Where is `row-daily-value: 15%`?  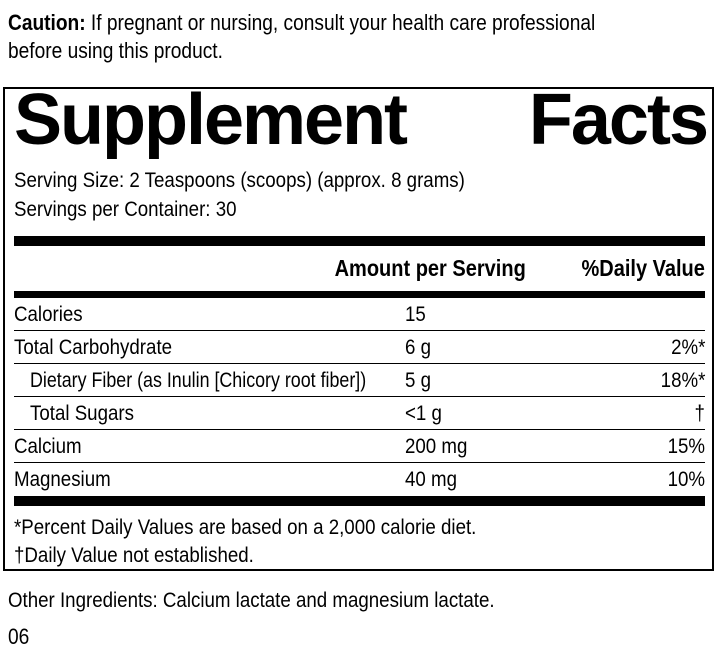
row-daily-value: 15% is located at coordinates (686, 445).